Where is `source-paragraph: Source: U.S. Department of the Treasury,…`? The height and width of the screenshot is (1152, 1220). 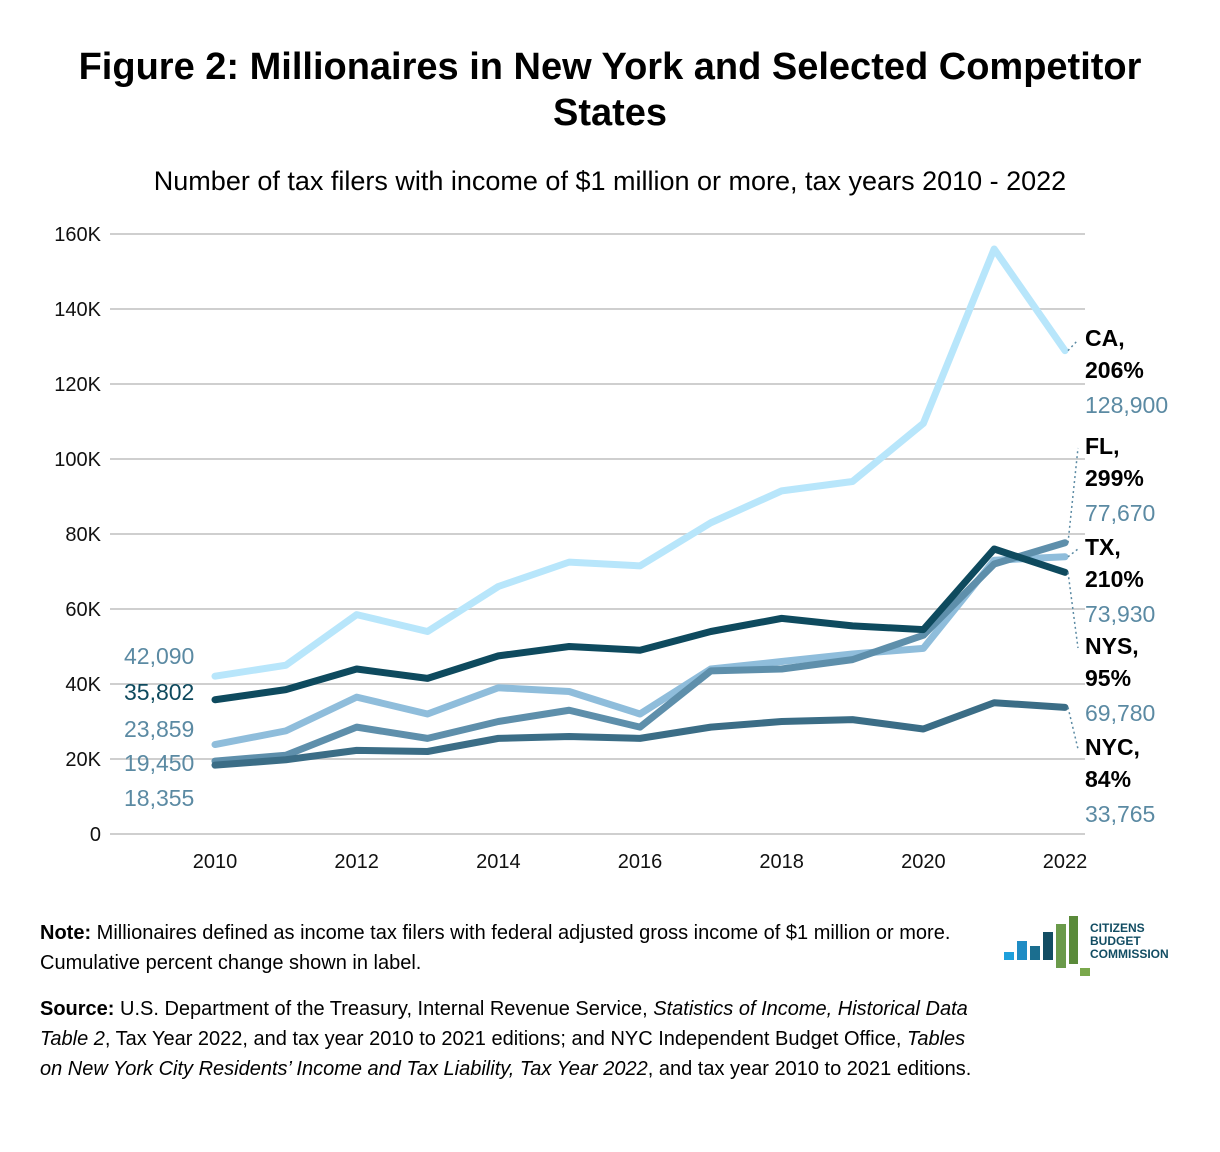 source-paragraph: Source: U.S. Department of the Treasury,… is located at coordinates (510, 1039).